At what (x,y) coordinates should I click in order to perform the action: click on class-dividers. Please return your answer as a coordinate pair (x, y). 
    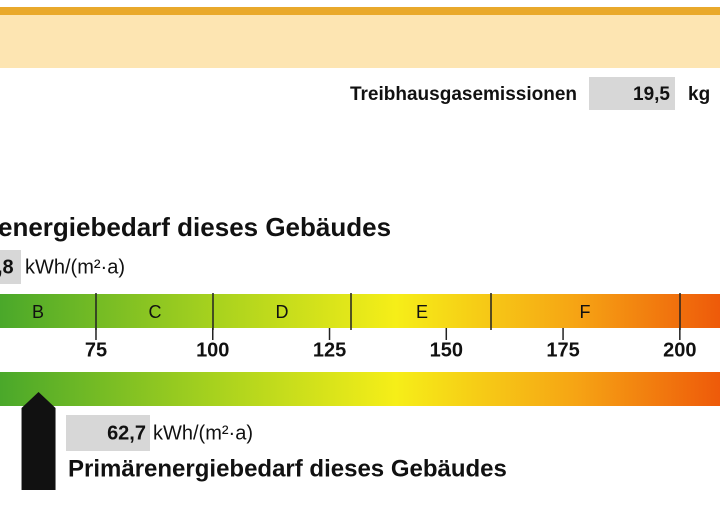
    Looking at the image, I should click on (388, 311).